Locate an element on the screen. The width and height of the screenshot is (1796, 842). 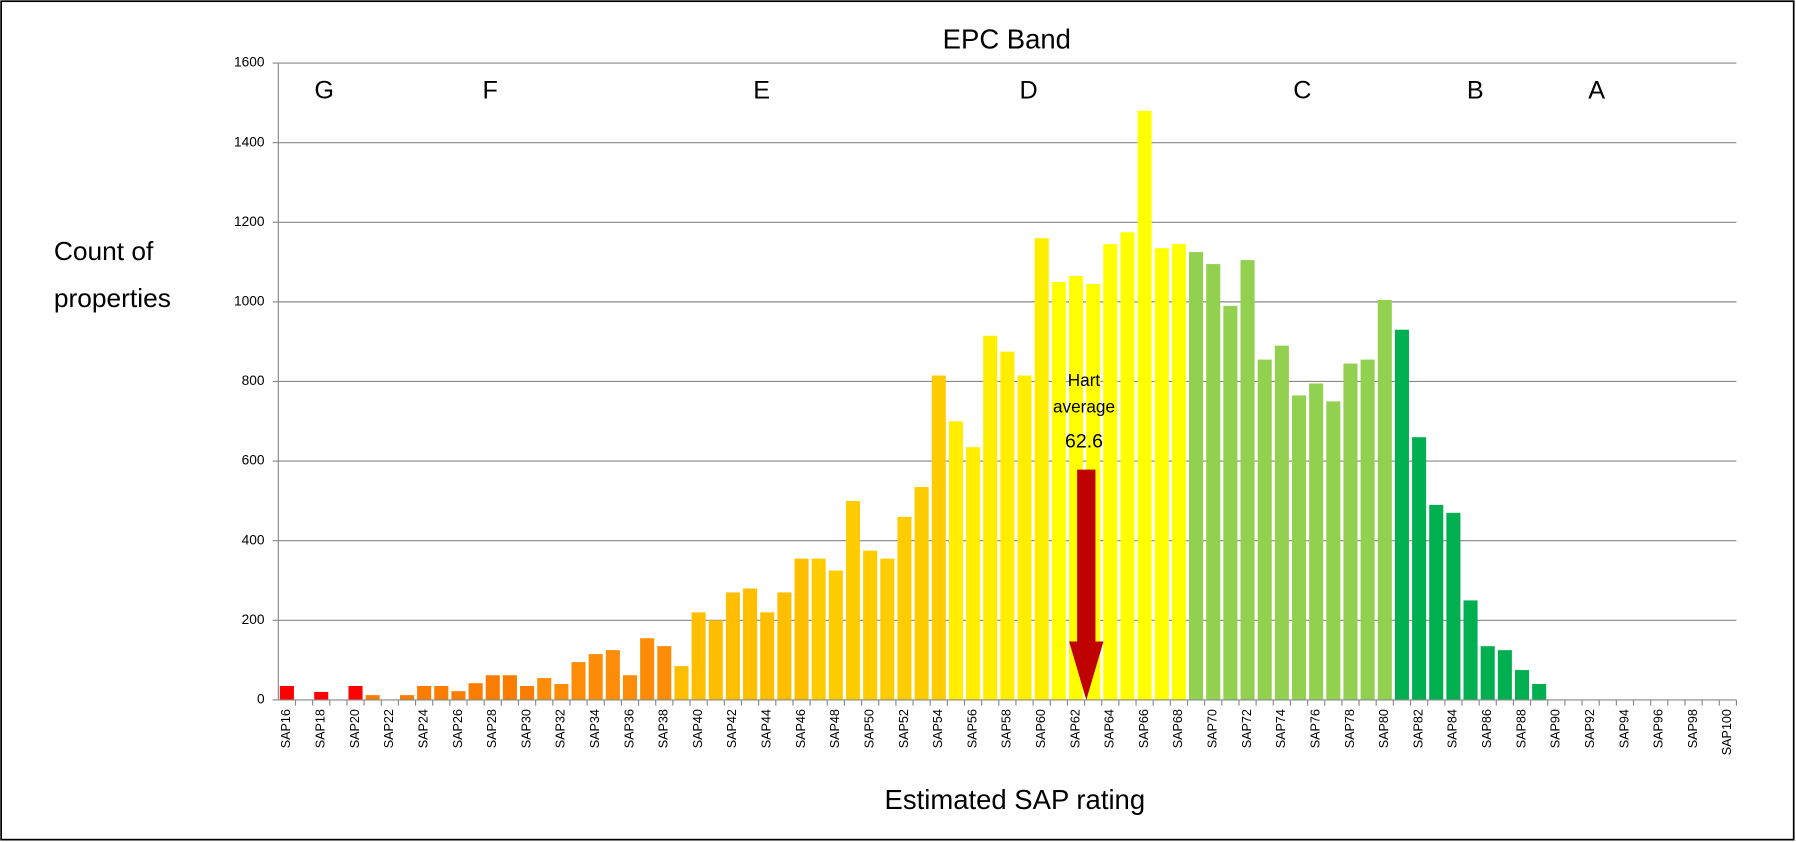
x-tick-label: SAP78 is located at coordinates (1350, 728).